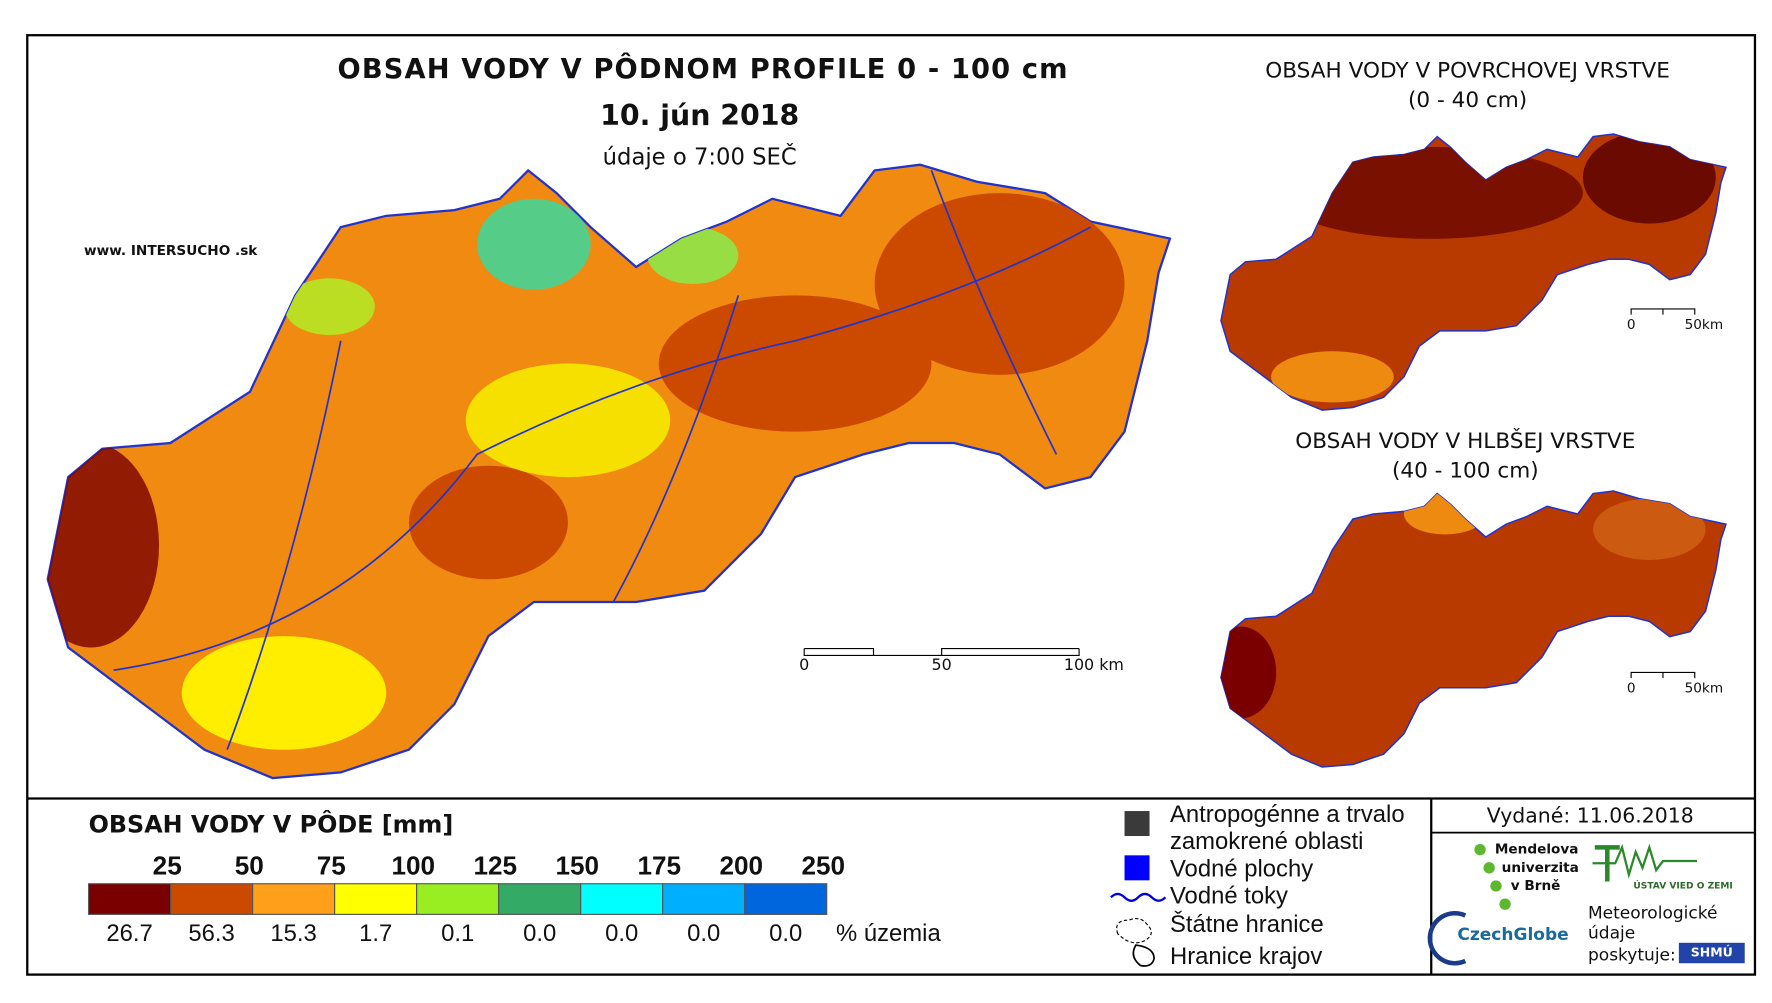  What do you see at coordinates (1134, 931) in the screenshot?
I see `border-icon` at bounding box center [1134, 931].